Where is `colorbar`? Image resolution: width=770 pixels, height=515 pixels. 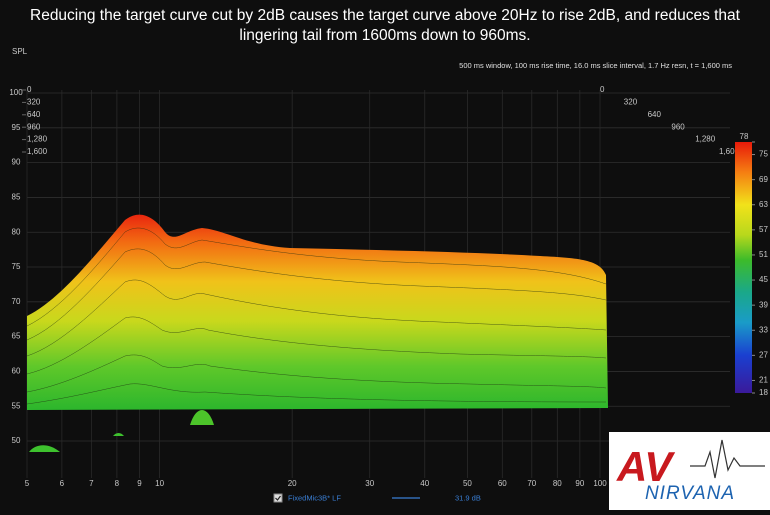 colorbar is located at coordinates (743, 267).